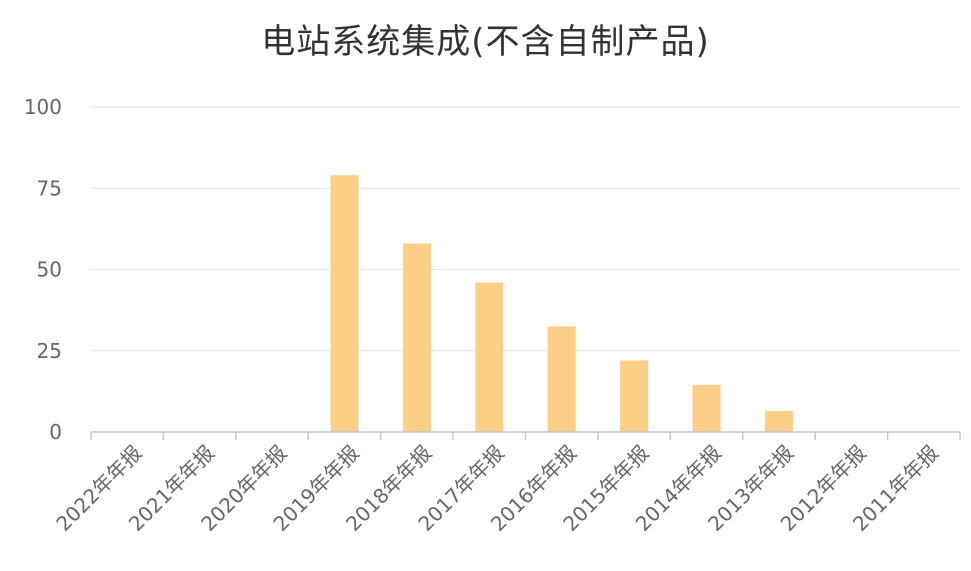 This screenshot has width=971, height=571. Describe the element at coordinates (525, 435) in the screenshot. I see `x-axis` at that location.